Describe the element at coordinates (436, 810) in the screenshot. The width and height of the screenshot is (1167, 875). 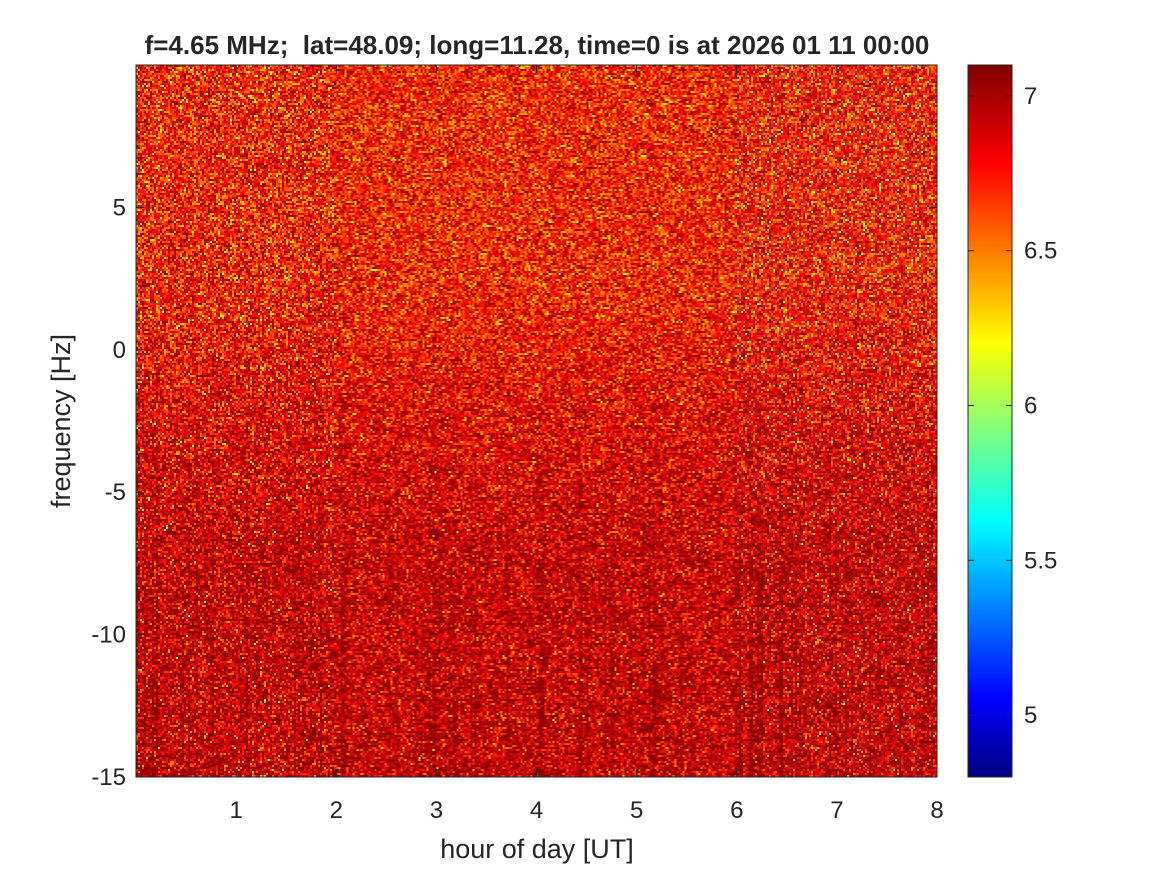
I see `x-tick-label: 3` at that location.